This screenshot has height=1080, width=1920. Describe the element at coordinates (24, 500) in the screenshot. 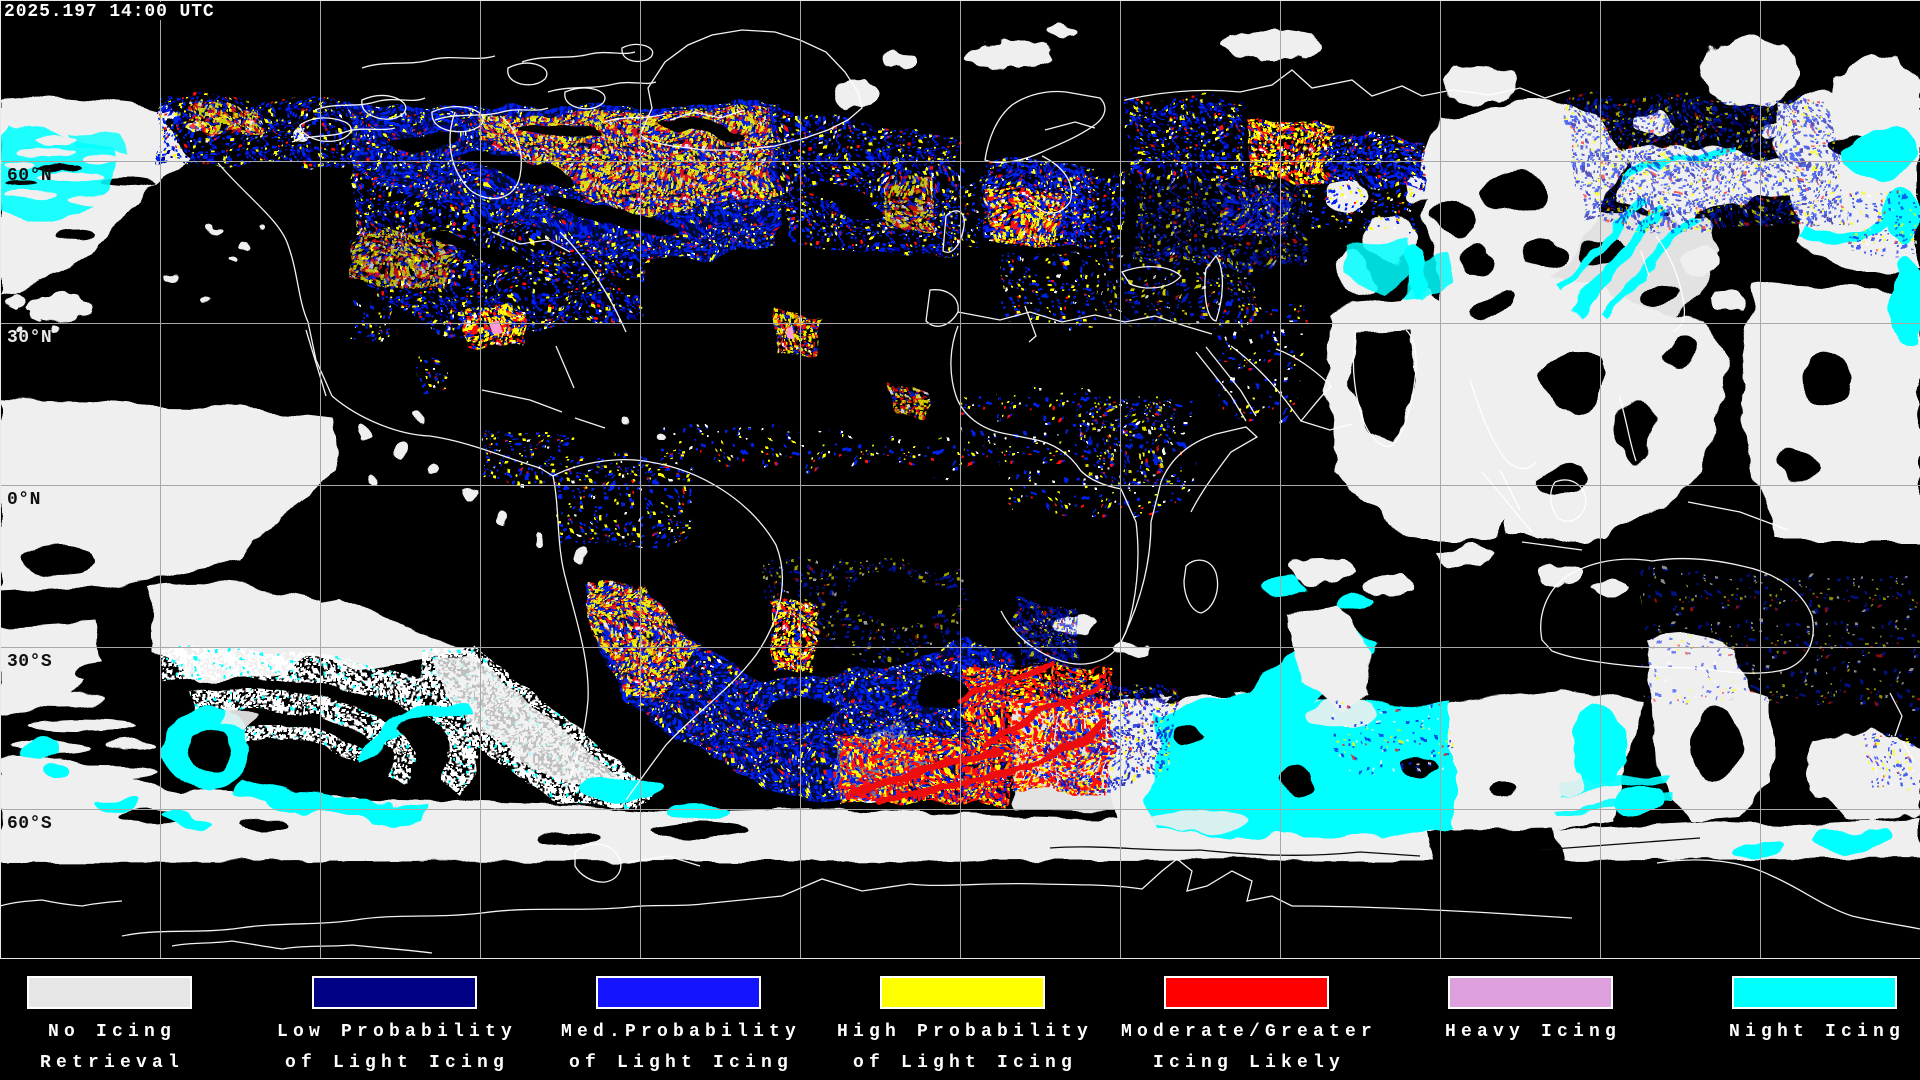

I see `svg-text: 0°N` at that location.